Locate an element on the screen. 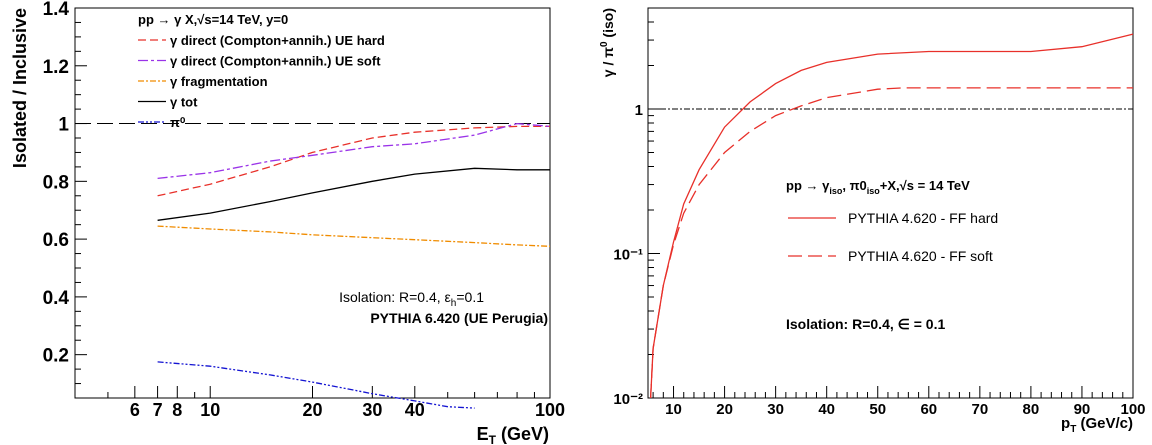 The width and height of the screenshot is (1152, 445). left-y-tick-label: 0.2 is located at coordinates (56, 356).